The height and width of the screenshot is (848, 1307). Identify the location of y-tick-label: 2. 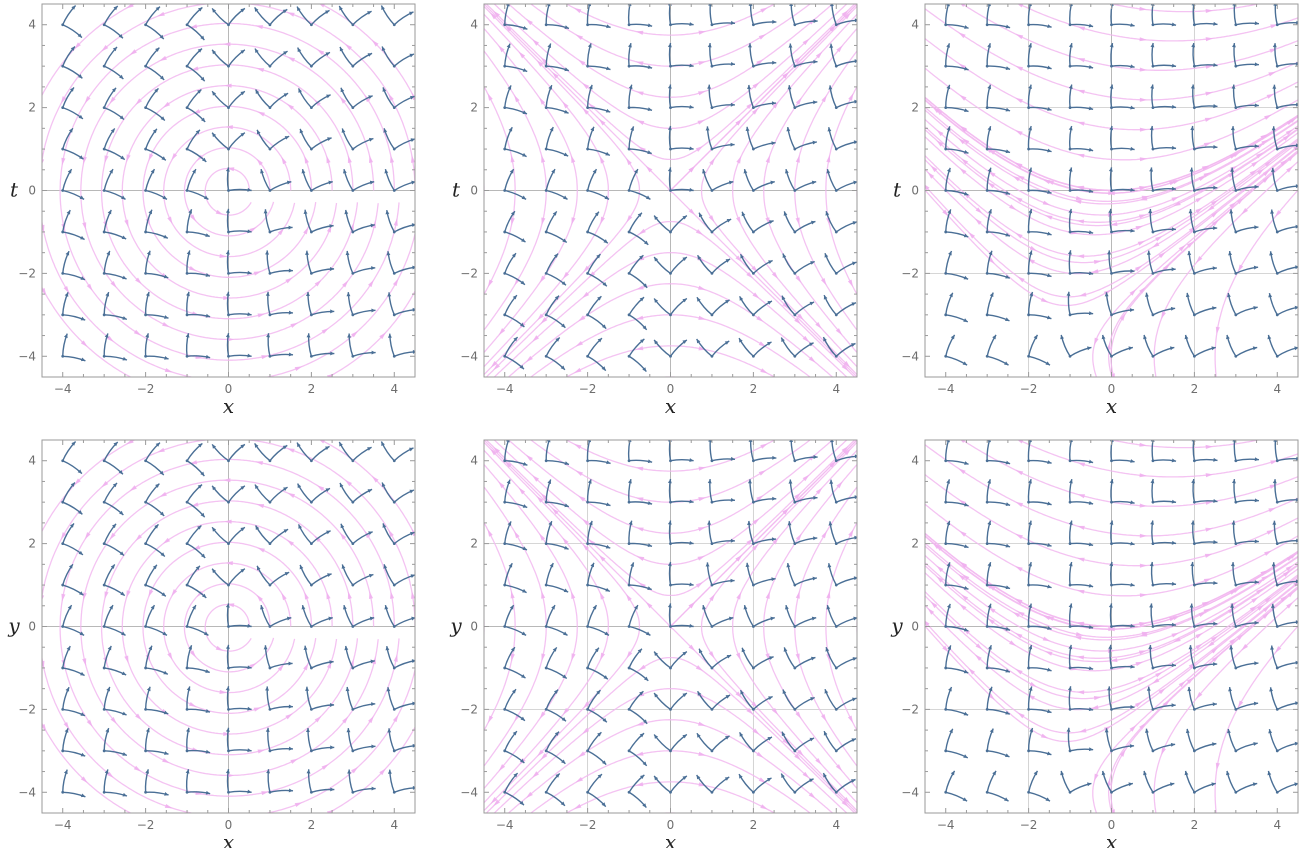
(474, 544).